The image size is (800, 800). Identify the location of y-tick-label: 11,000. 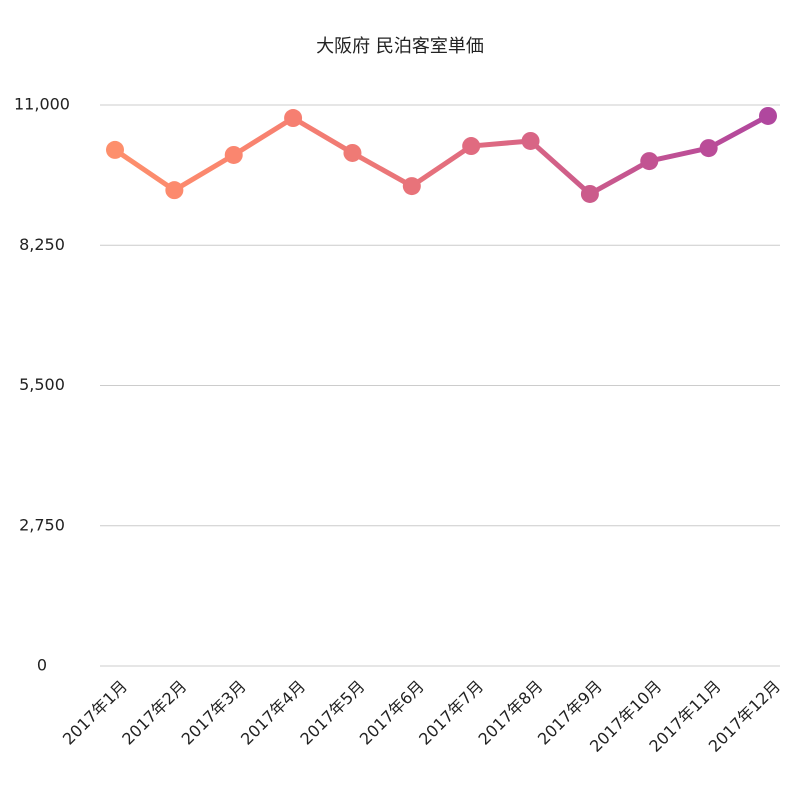
(42, 104).